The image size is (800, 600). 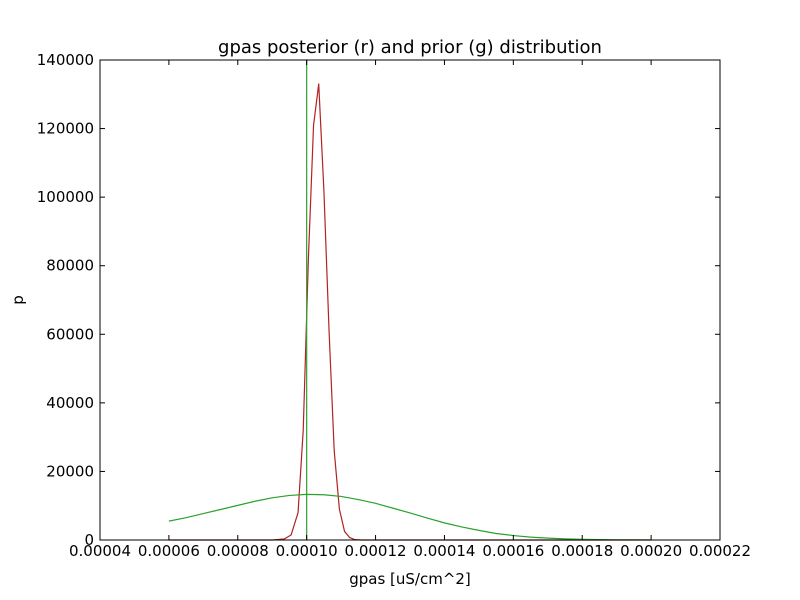 I want to click on y-tick-label: 40000, so click(x=70, y=403).